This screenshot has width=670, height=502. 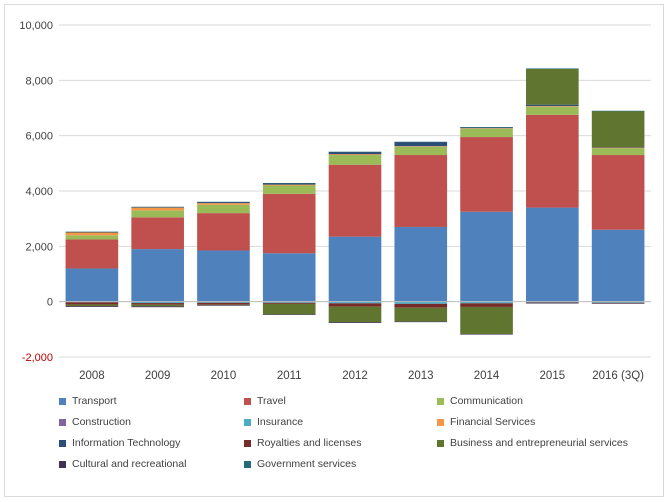 I want to click on x-tick-label: 2011, so click(x=289, y=376).